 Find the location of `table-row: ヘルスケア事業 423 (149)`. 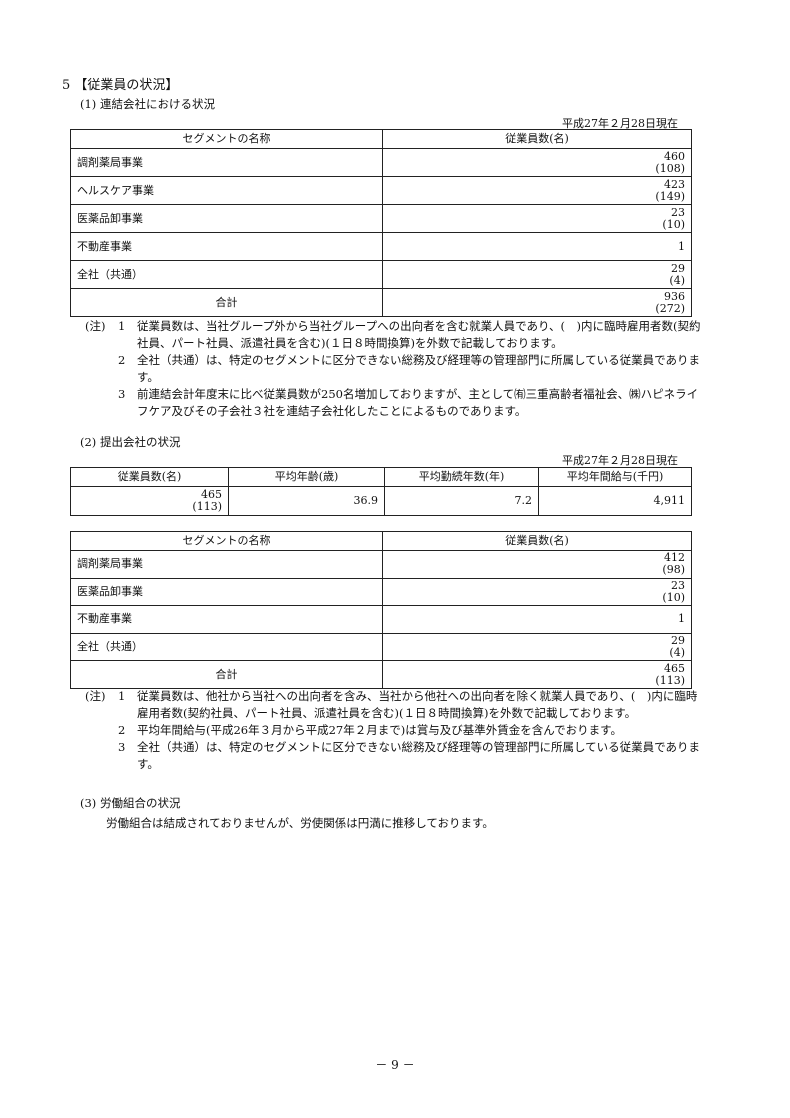

table-row: ヘルスケア事業 423 (149) is located at coordinates (381, 190).